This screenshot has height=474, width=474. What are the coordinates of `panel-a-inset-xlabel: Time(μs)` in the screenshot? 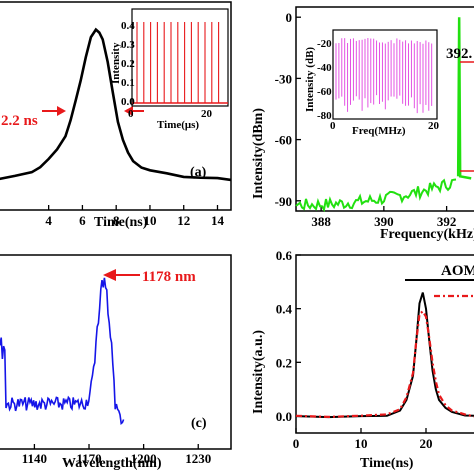 It's located at (178, 125).